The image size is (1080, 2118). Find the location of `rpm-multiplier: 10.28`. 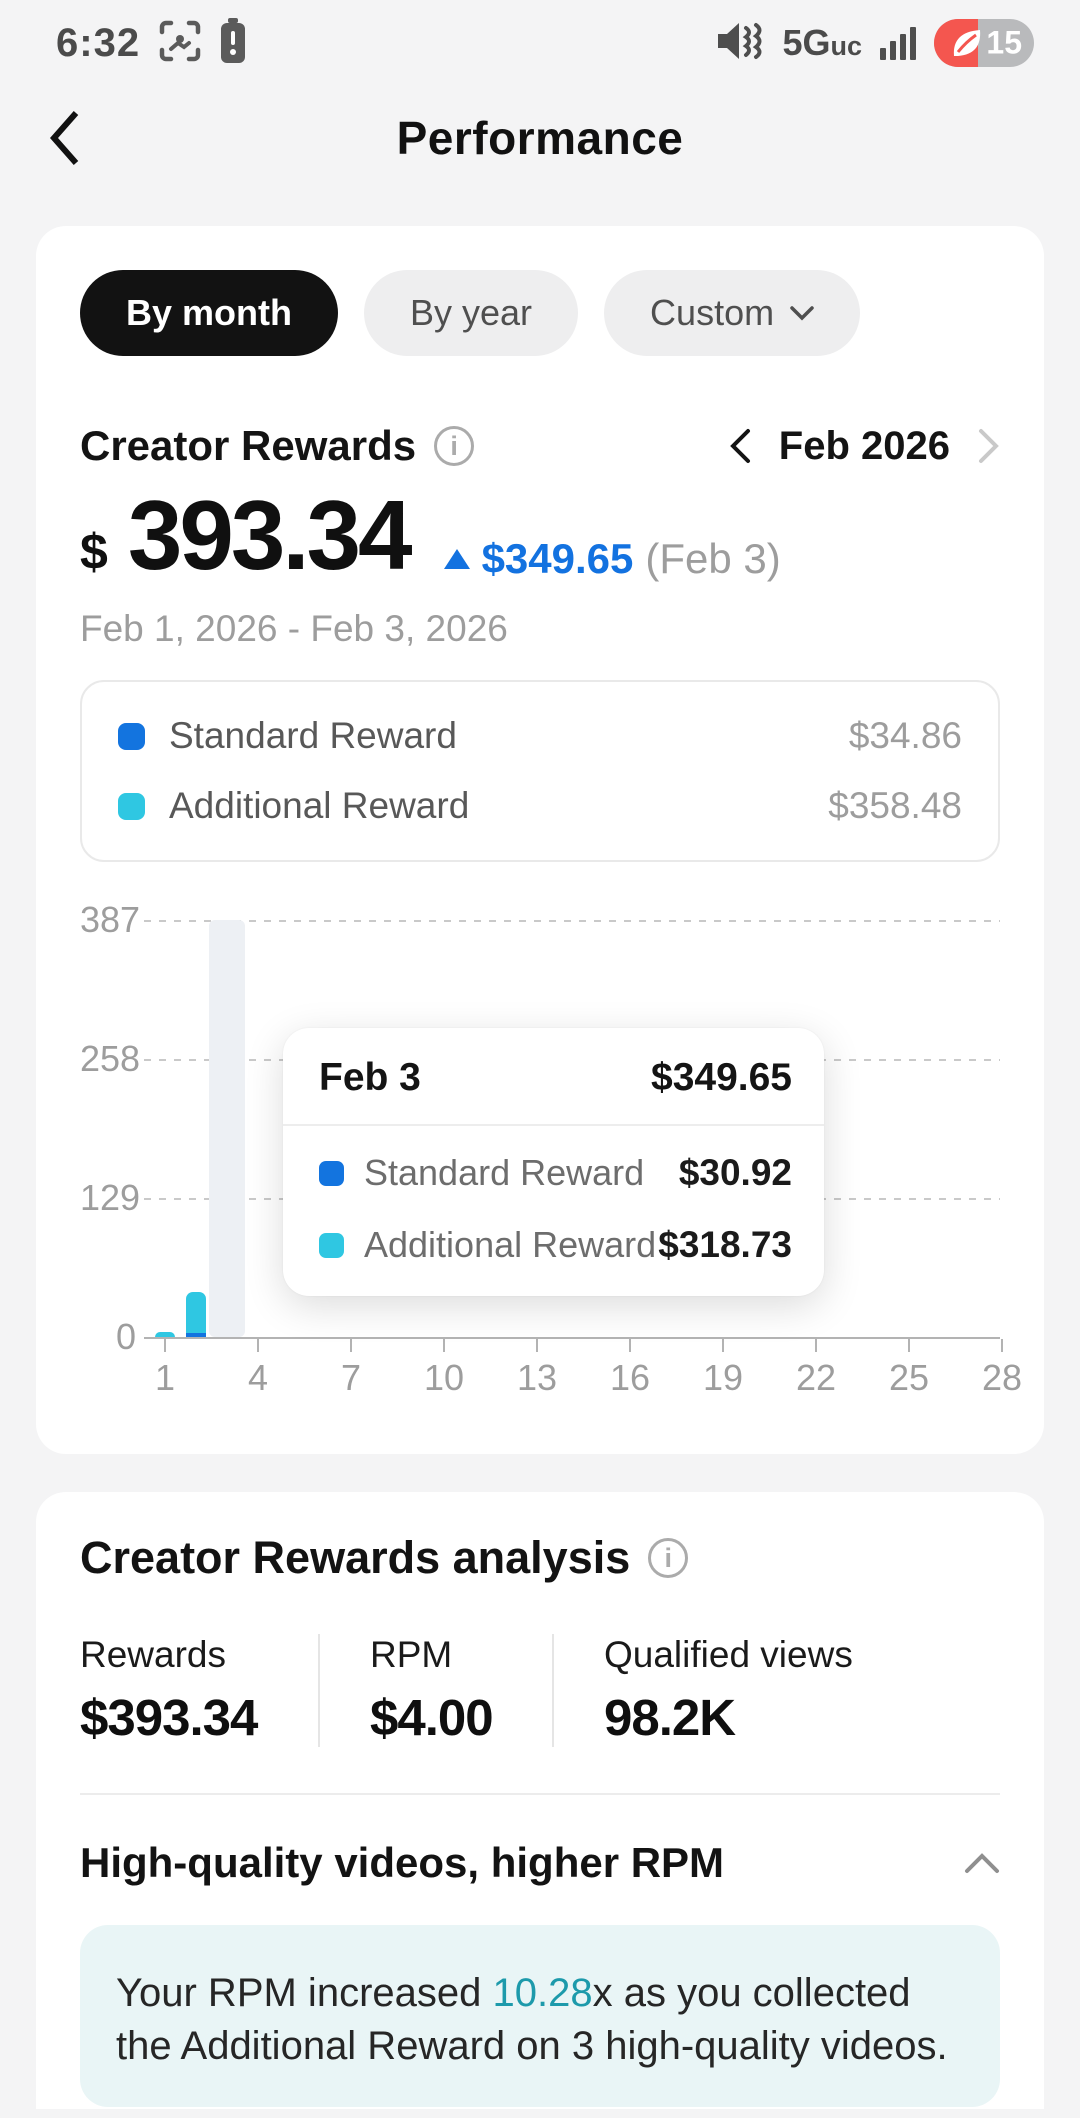

rpm-multiplier: 10.28 is located at coordinates (542, 1993).